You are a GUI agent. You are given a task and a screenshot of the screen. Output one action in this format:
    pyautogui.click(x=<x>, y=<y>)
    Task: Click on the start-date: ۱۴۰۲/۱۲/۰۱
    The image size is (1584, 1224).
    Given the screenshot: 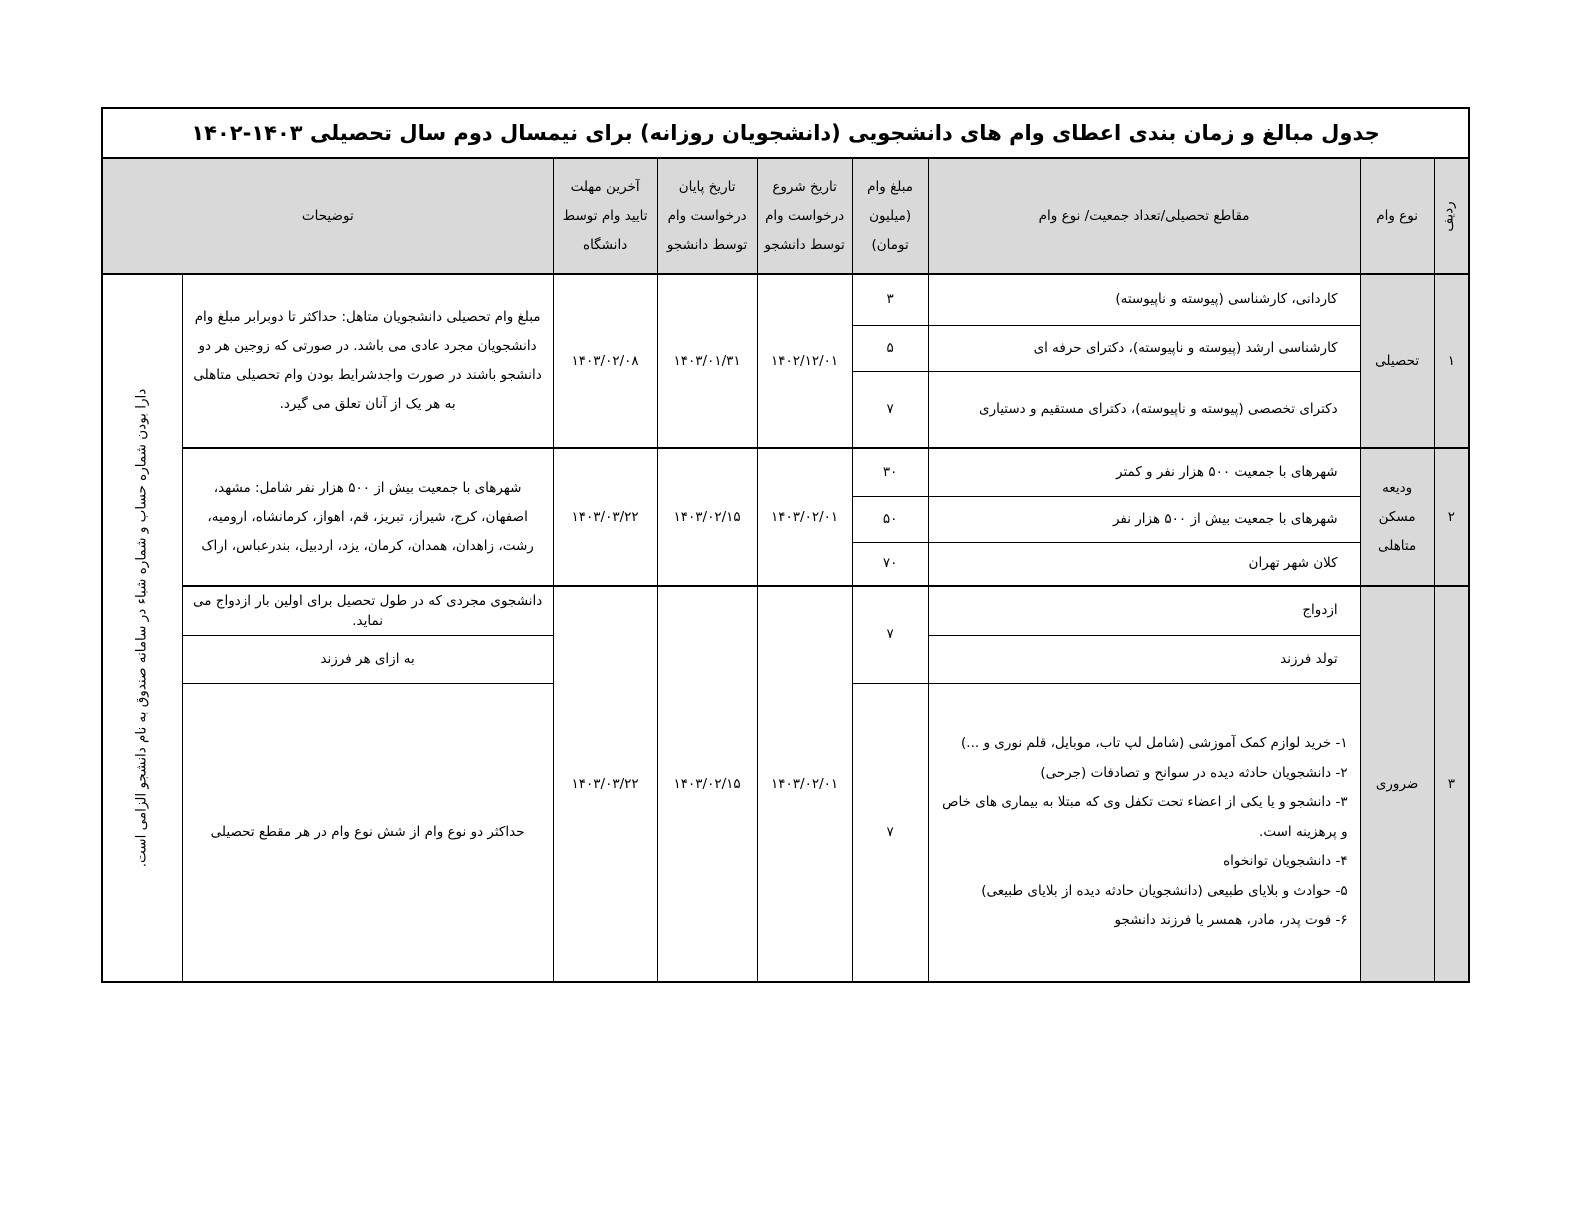 What is the action you would take?
    pyautogui.click(x=804, y=361)
    